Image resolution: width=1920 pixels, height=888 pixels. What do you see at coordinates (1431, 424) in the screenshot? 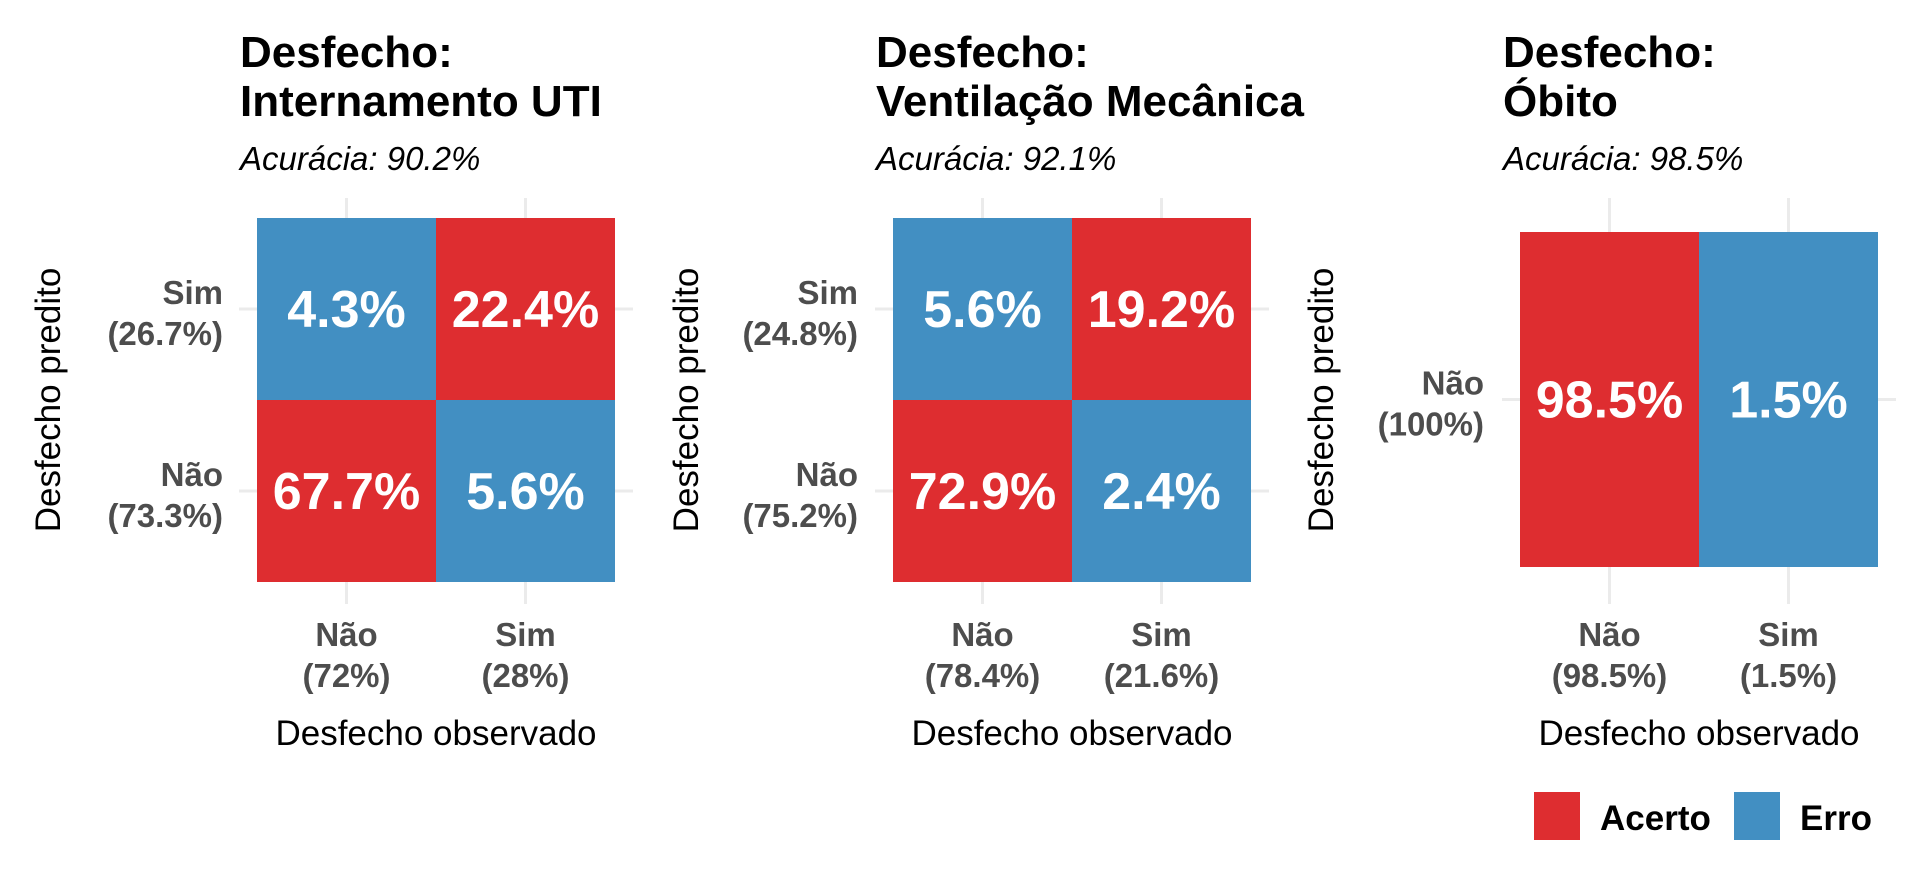
I see `y-tick-label: (100%)` at bounding box center [1431, 424].